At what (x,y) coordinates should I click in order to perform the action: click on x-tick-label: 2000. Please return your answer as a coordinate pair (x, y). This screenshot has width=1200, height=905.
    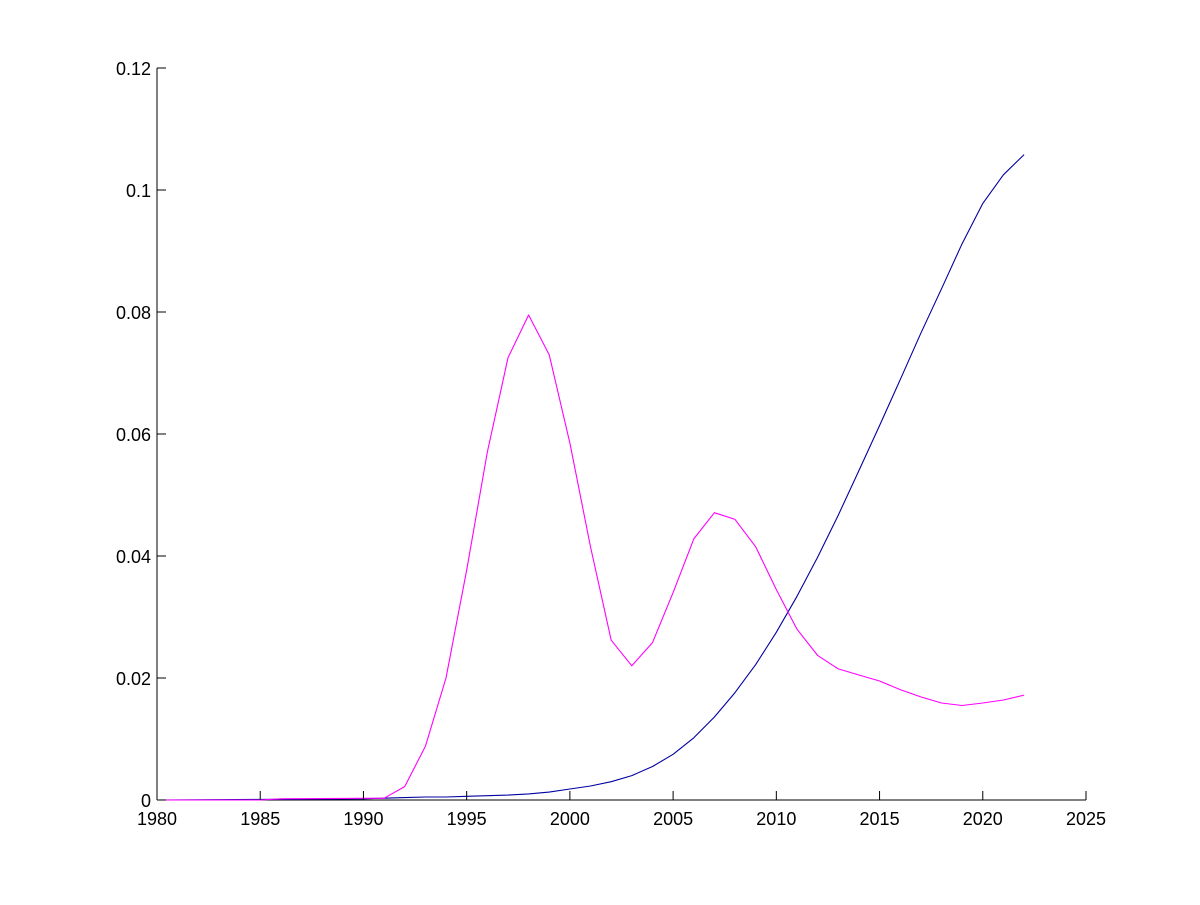
    Looking at the image, I should click on (570, 819).